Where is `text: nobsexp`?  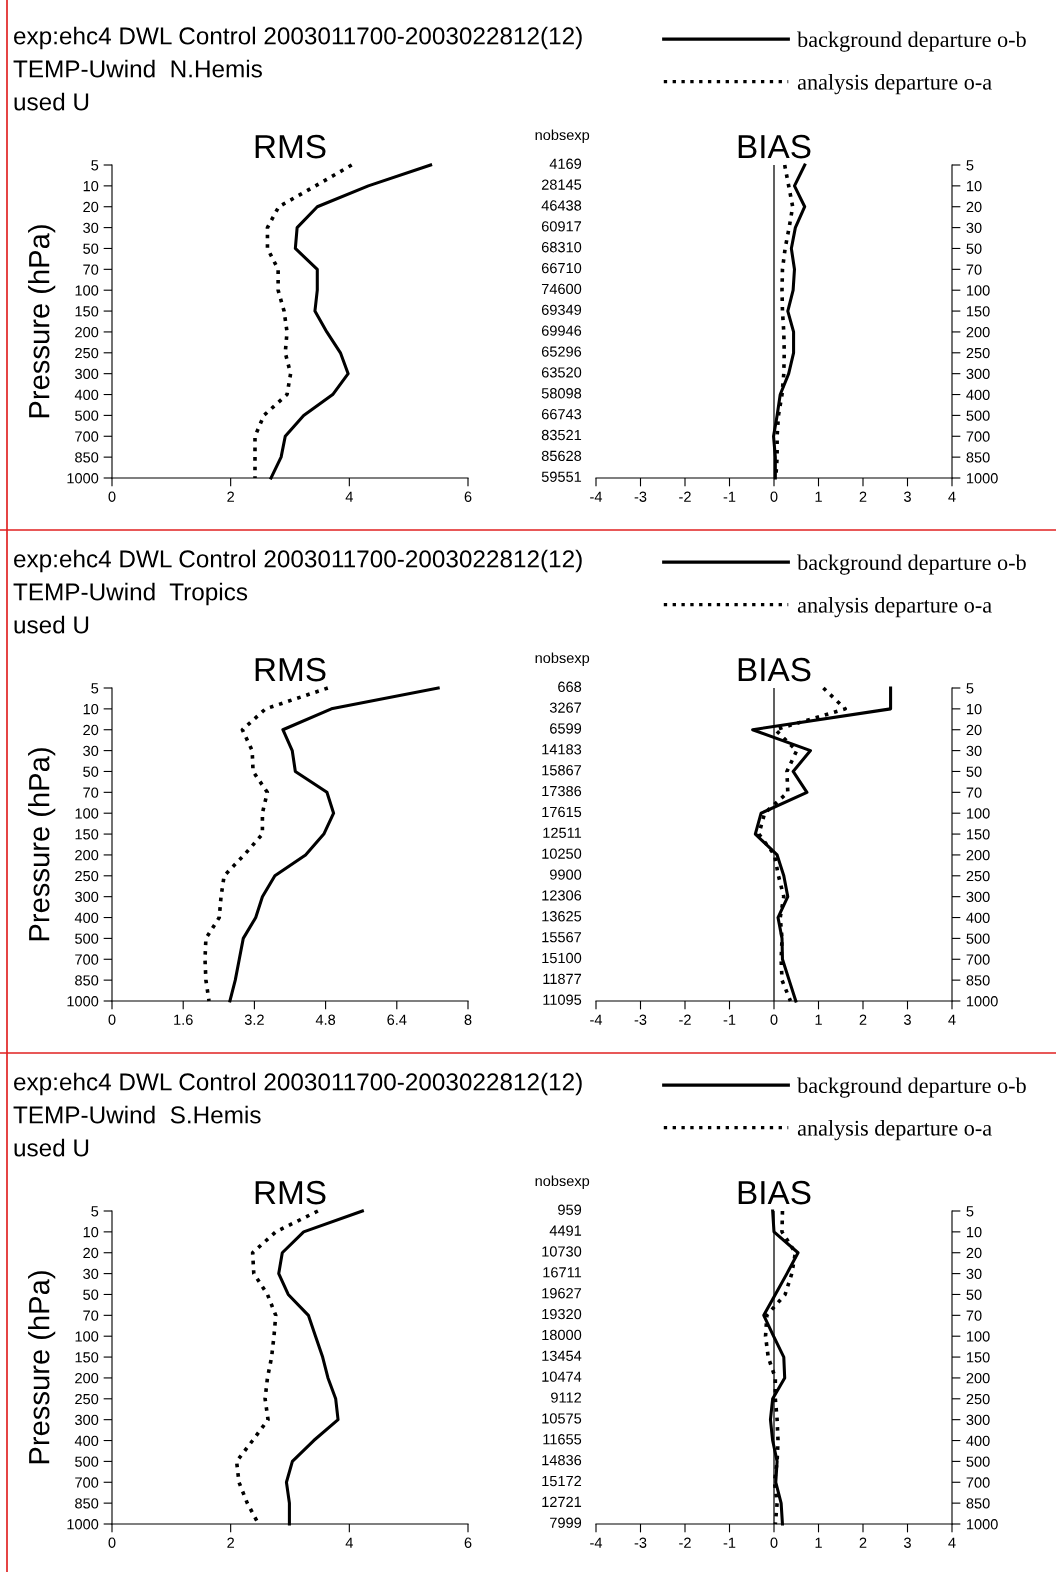 text: nobsexp is located at coordinates (562, 1182).